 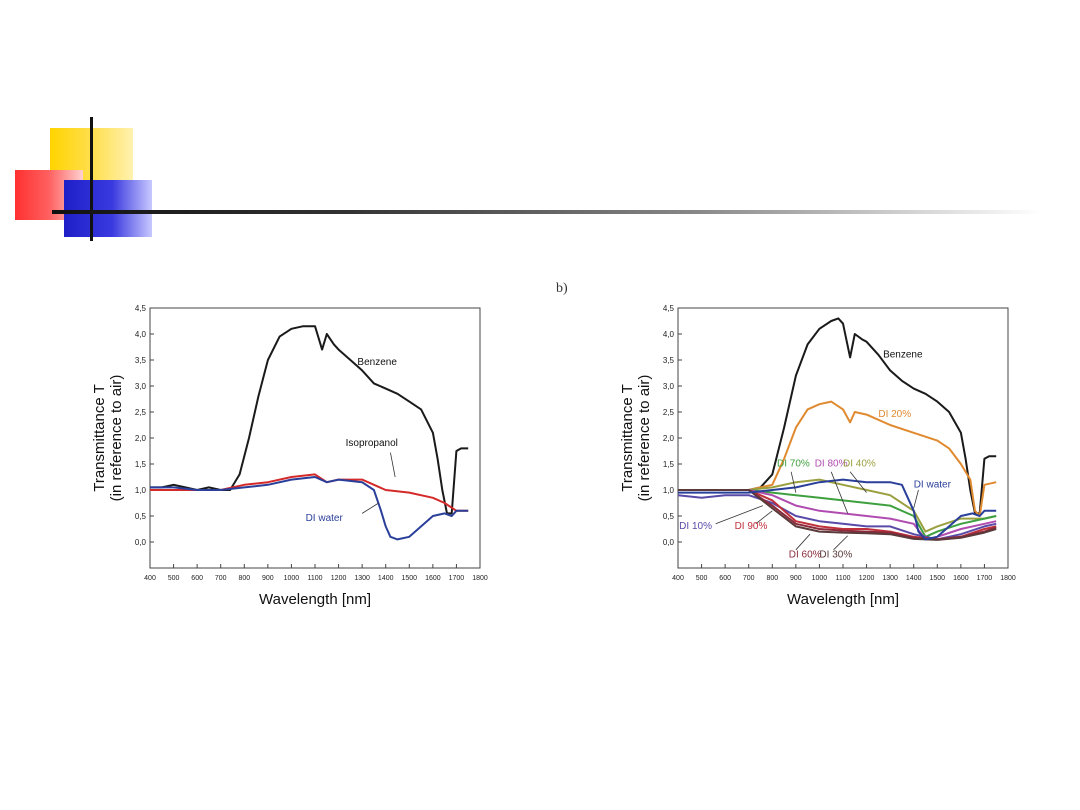 I want to click on annotation-di-80-: DI 80%, so click(x=831, y=464).